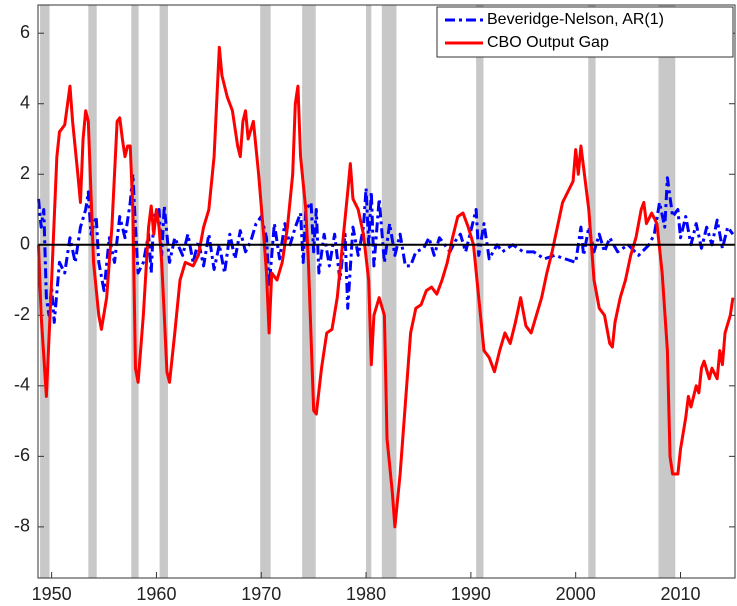 The width and height of the screenshot is (737, 606). What do you see at coordinates (25, 244) in the screenshot?
I see `y-tick-label: 0` at bounding box center [25, 244].